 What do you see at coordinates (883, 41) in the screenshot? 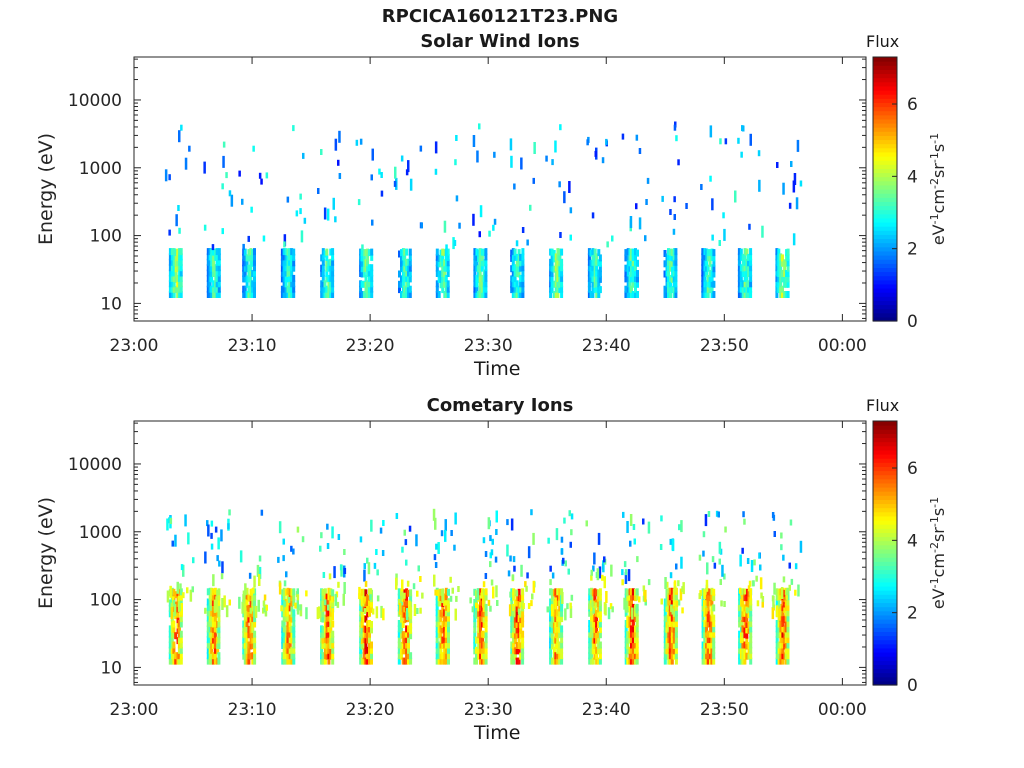
I see `panel-1-colorbar-label: Flux` at bounding box center [883, 41].